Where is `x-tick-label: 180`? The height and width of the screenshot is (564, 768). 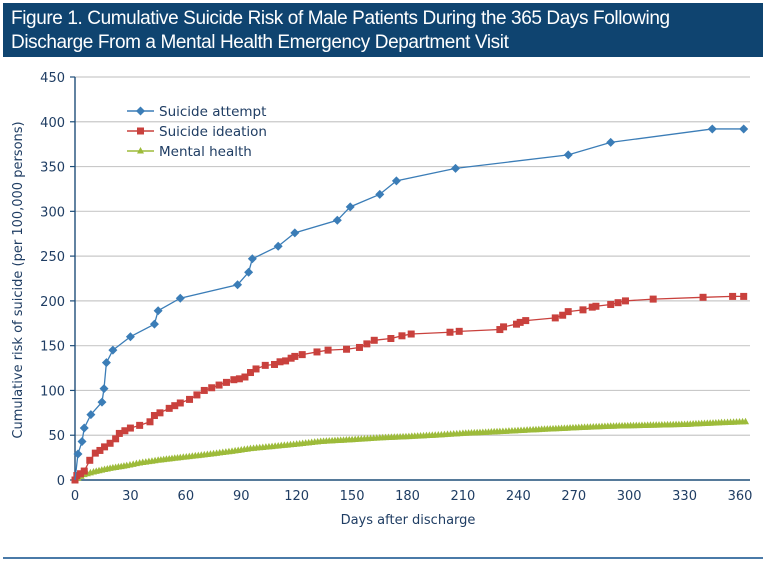 x-tick-label: 180 is located at coordinates (407, 496).